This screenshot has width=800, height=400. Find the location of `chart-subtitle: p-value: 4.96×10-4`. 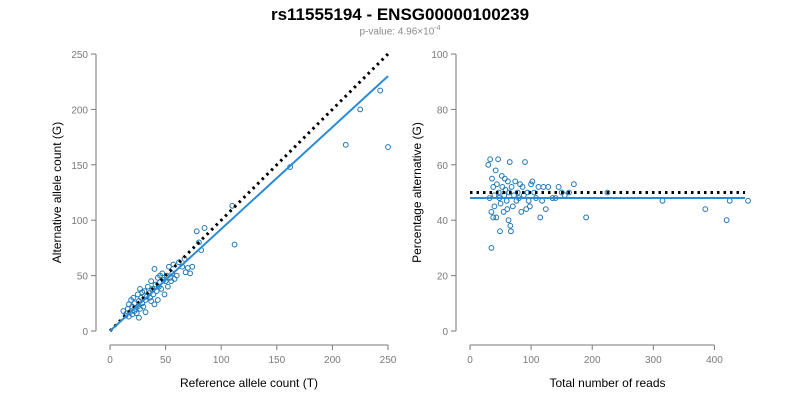

chart-subtitle: p-value: 4.96×10-4 is located at coordinates (400, 31).